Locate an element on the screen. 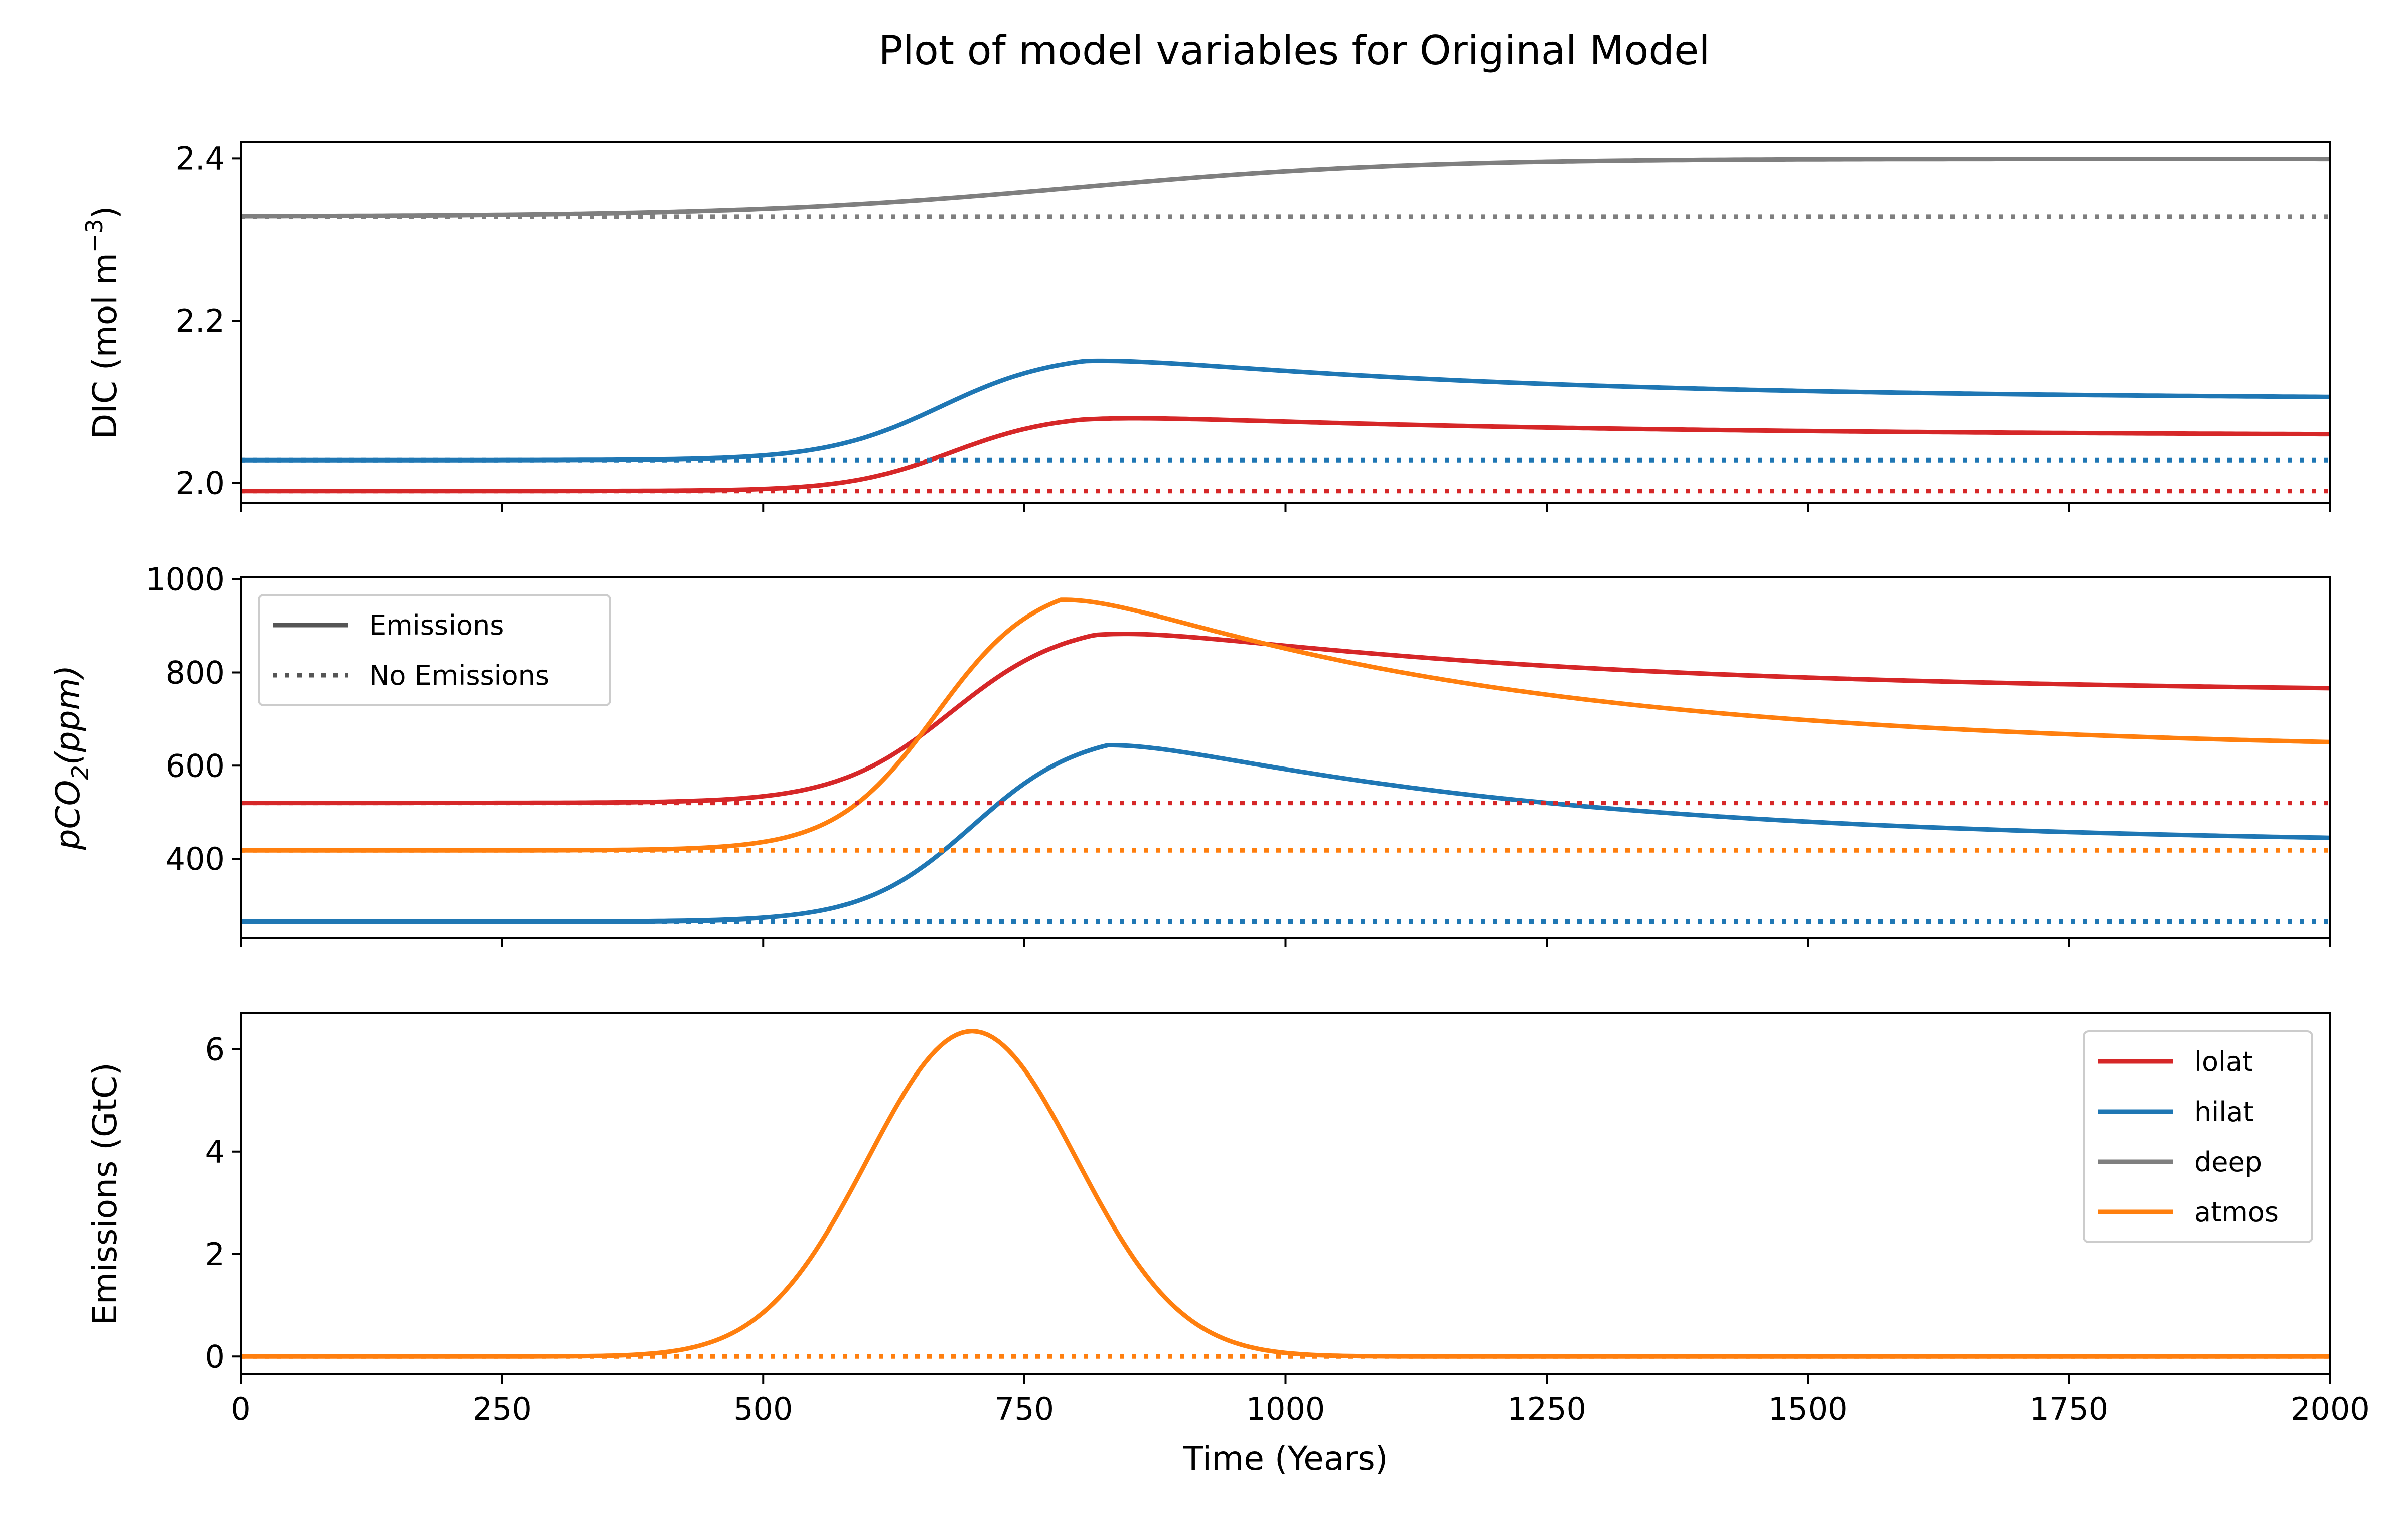 This screenshot has height=1535, width=2408. pco2-ytick-label: 1000 is located at coordinates (185, 579).